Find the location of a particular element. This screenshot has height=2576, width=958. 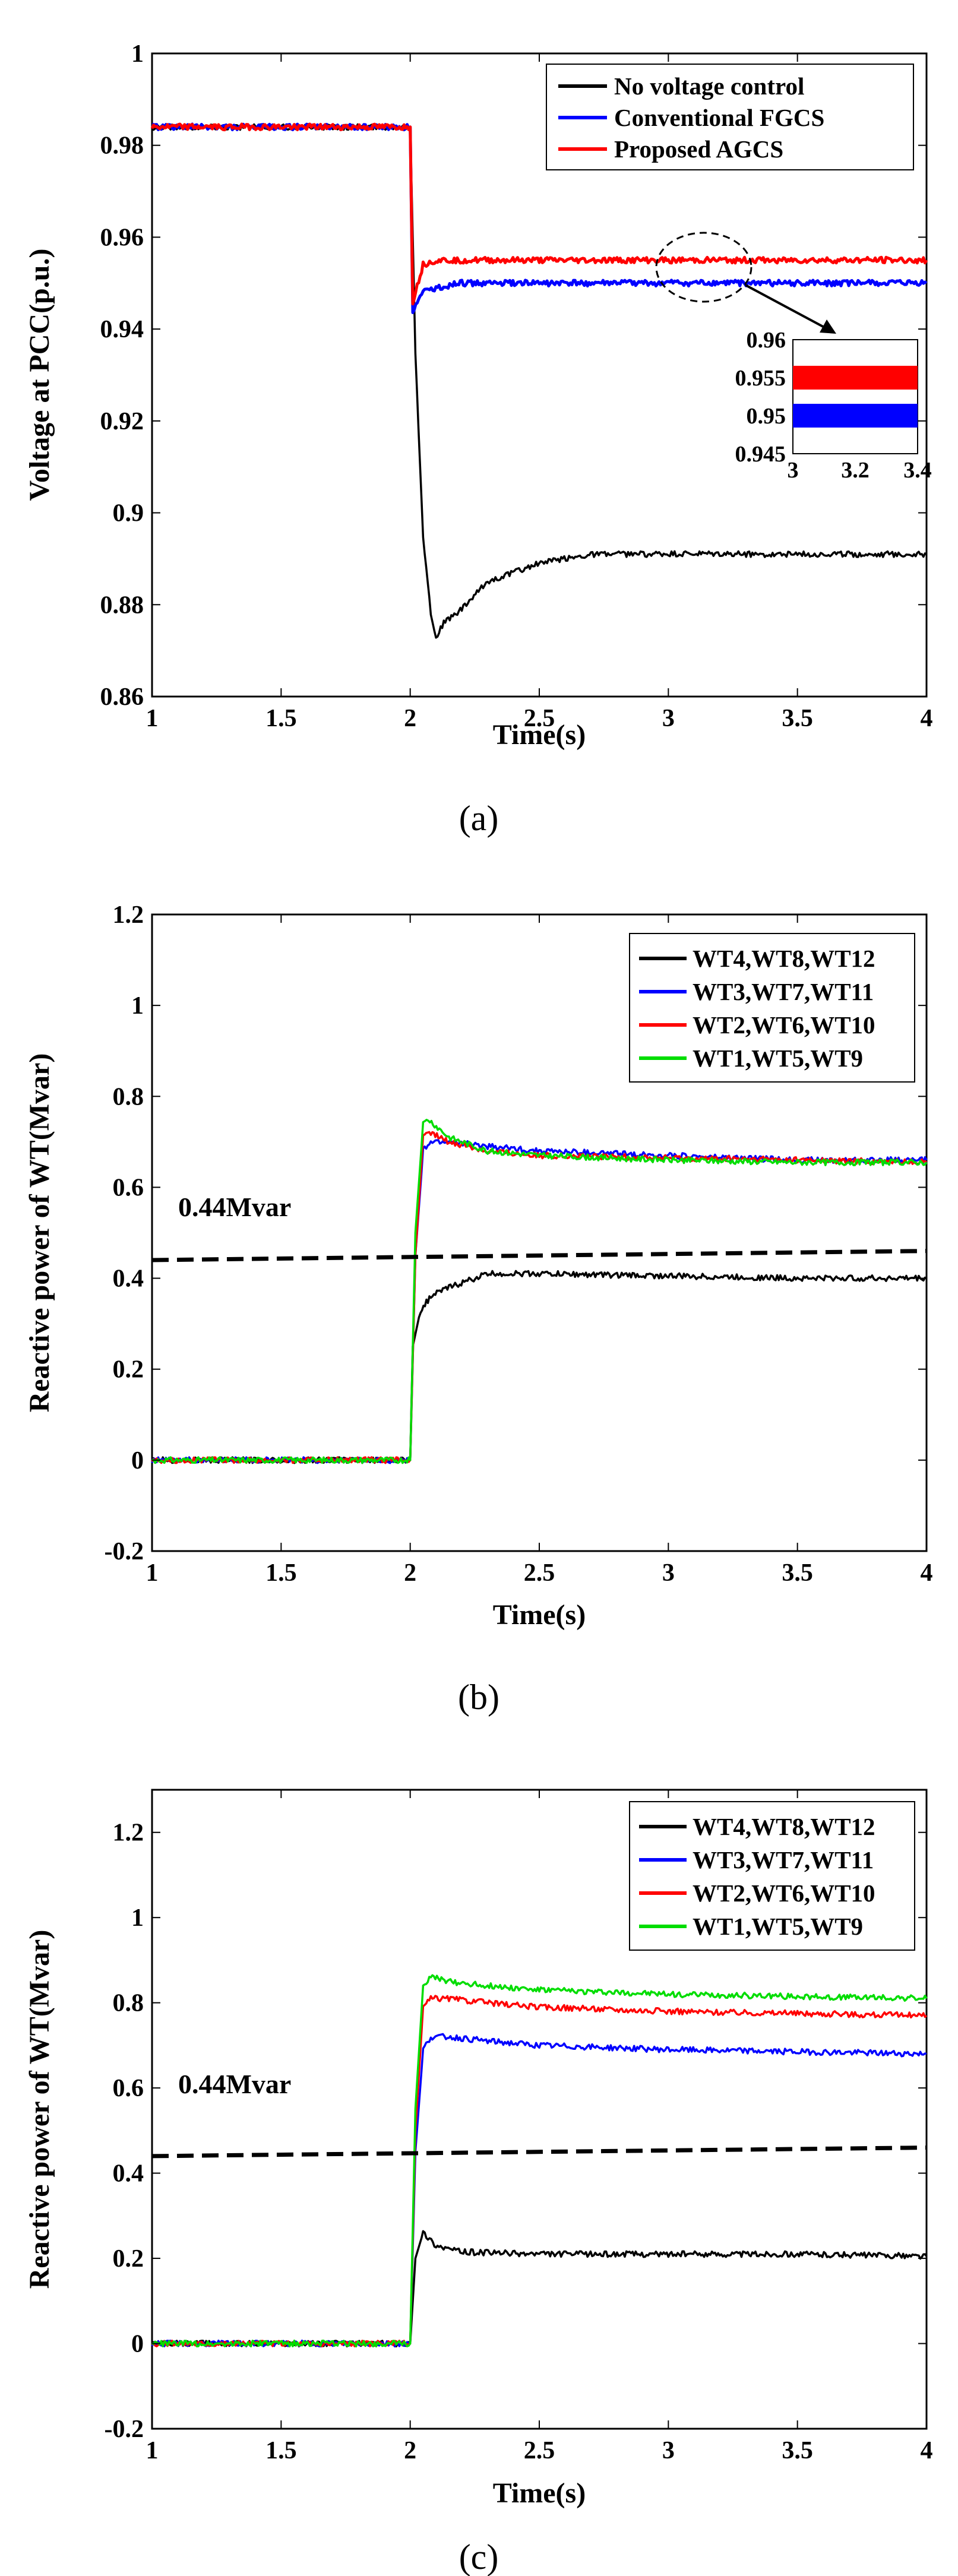

x-tick-label-c: 2.5 is located at coordinates (539, 2450).